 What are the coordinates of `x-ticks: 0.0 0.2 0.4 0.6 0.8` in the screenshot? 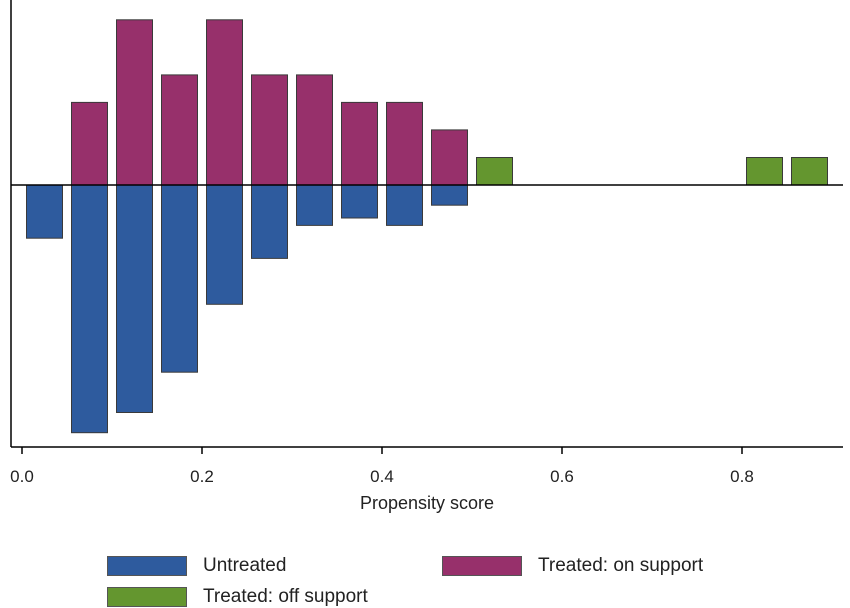 It's located at (382, 466).